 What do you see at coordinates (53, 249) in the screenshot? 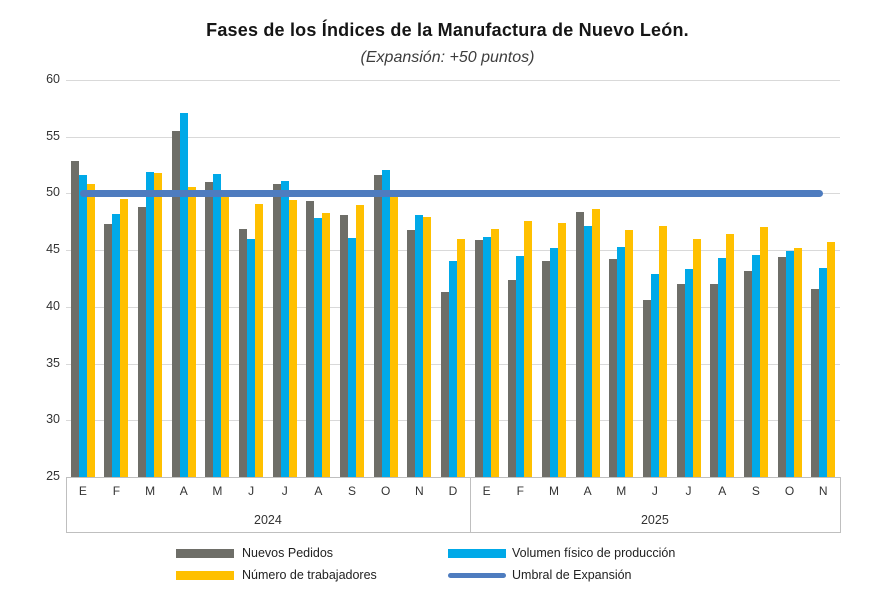
I see `y-axis-tick-label: 45` at bounding box center [53, 249].